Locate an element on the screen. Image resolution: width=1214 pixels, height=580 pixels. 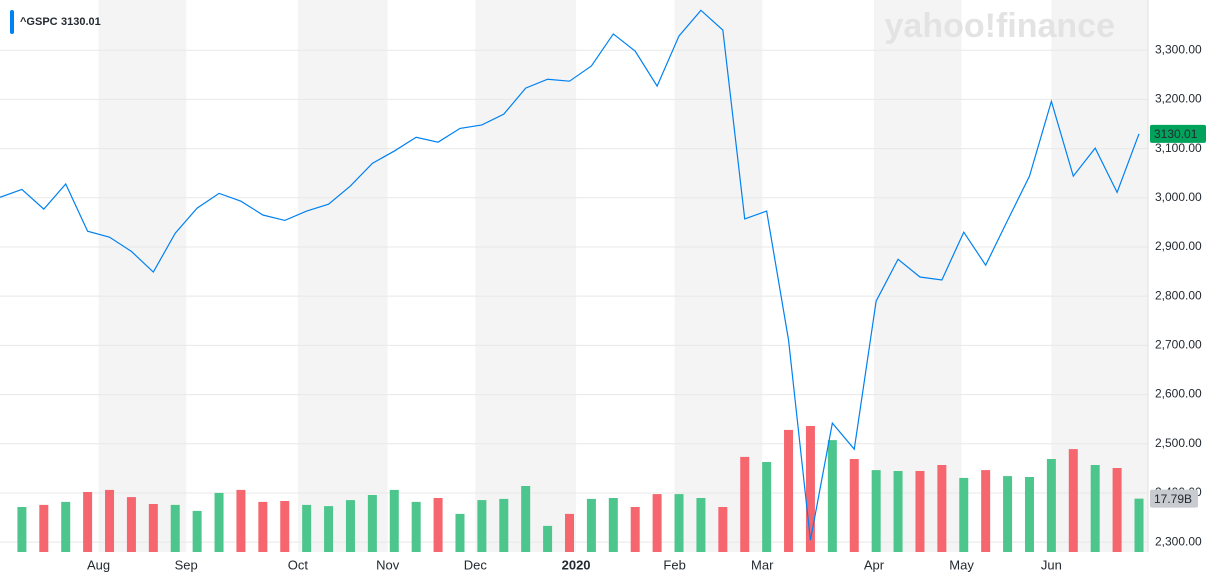
legend-price: 3130.01 is located at coordinates (81, 22).